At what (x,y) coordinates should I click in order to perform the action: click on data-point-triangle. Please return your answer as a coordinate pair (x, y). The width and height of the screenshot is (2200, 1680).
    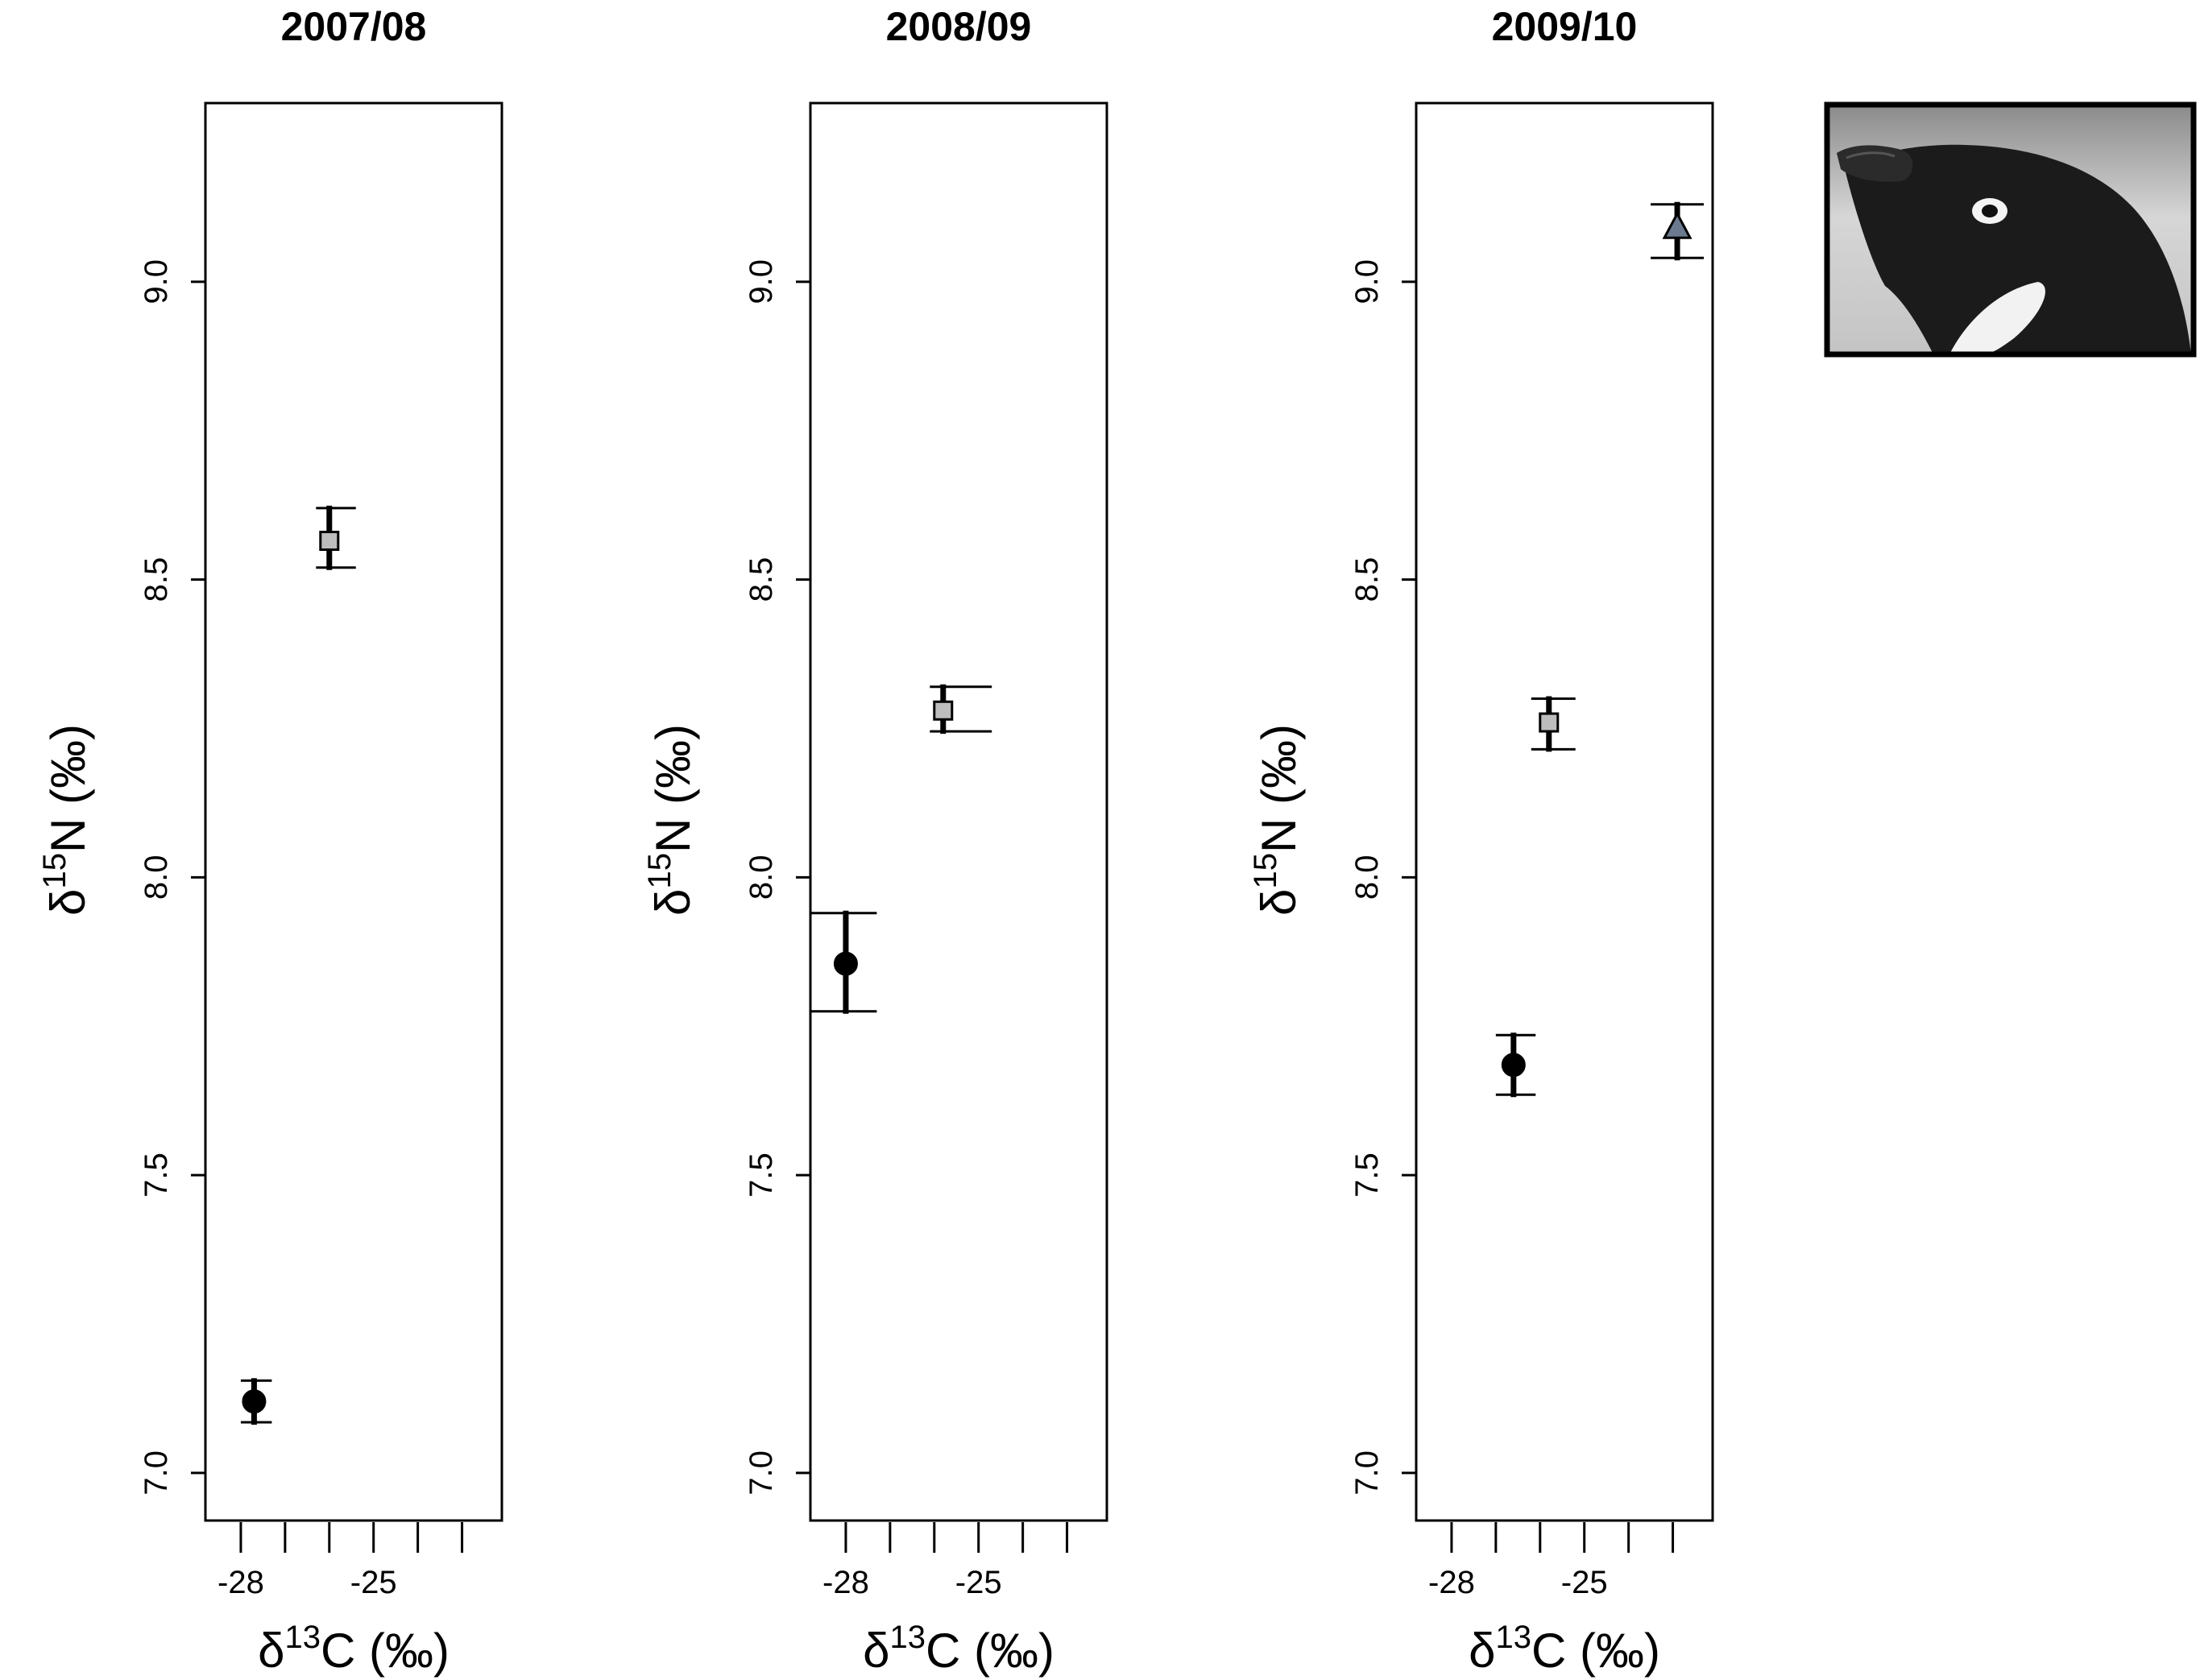
    Looking at the image, I should click on (1678, 231).